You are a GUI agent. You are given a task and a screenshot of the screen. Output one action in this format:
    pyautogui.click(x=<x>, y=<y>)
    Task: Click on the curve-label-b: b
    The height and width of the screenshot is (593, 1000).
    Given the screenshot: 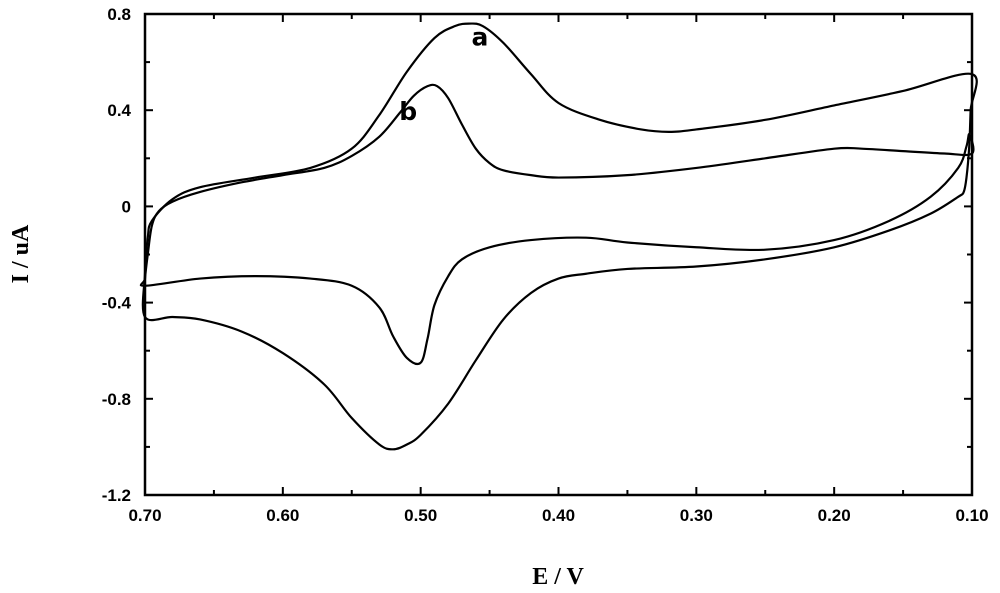 What is the action you would take?
    pyautogui.click(x=408, y=111)
    